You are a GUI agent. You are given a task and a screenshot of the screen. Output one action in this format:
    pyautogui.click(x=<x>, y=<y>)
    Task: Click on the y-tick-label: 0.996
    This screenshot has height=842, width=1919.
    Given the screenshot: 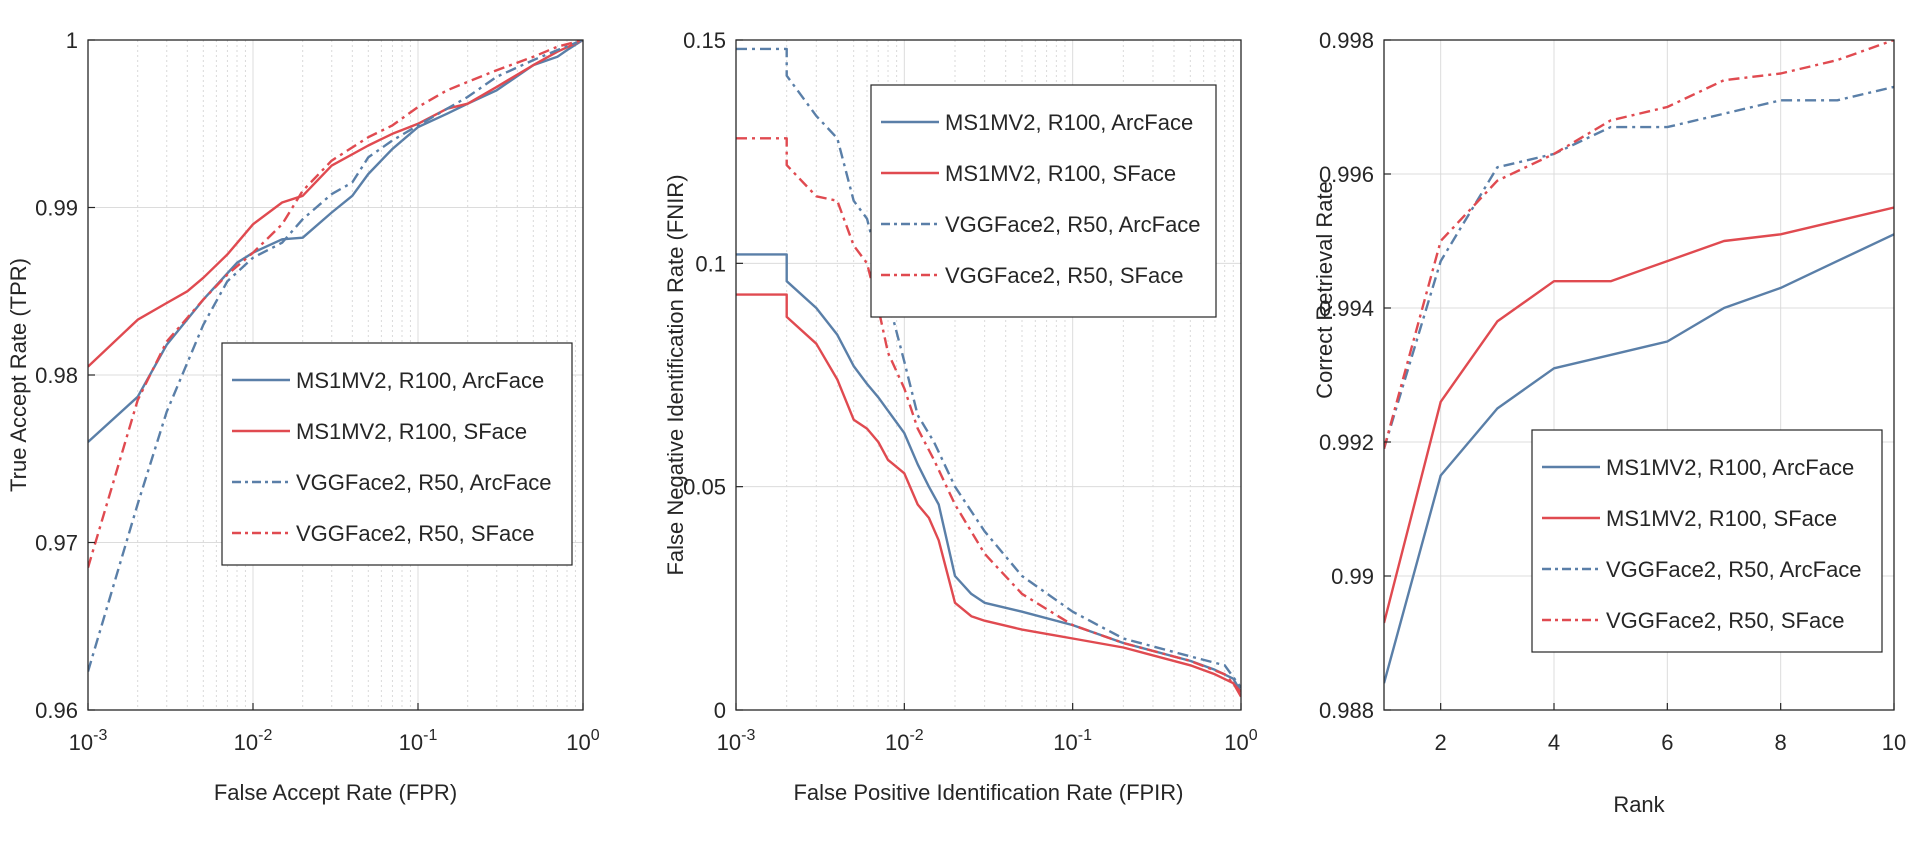 What is the action you would take?
    pyautogui.click(x=1346, y=174)
    